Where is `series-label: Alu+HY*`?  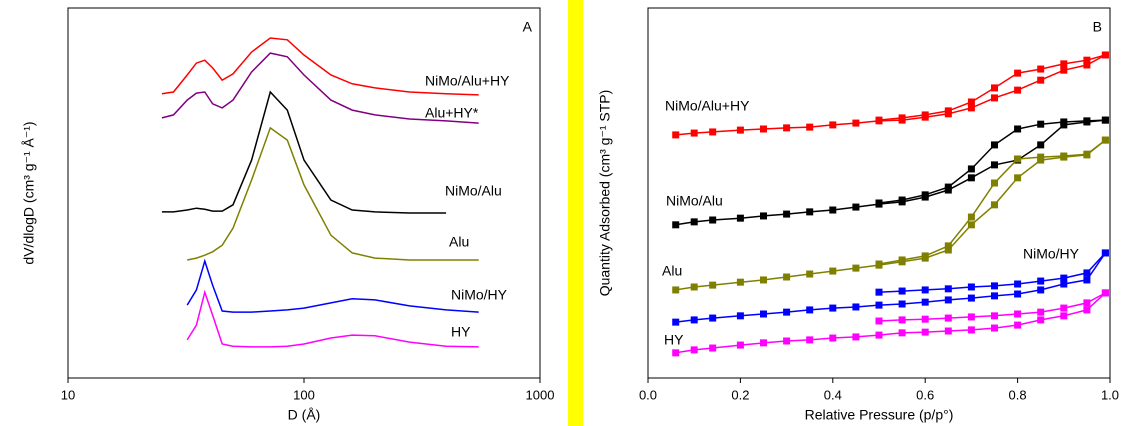 series-label: Alu+HY* is located at coordinates (452, 113).